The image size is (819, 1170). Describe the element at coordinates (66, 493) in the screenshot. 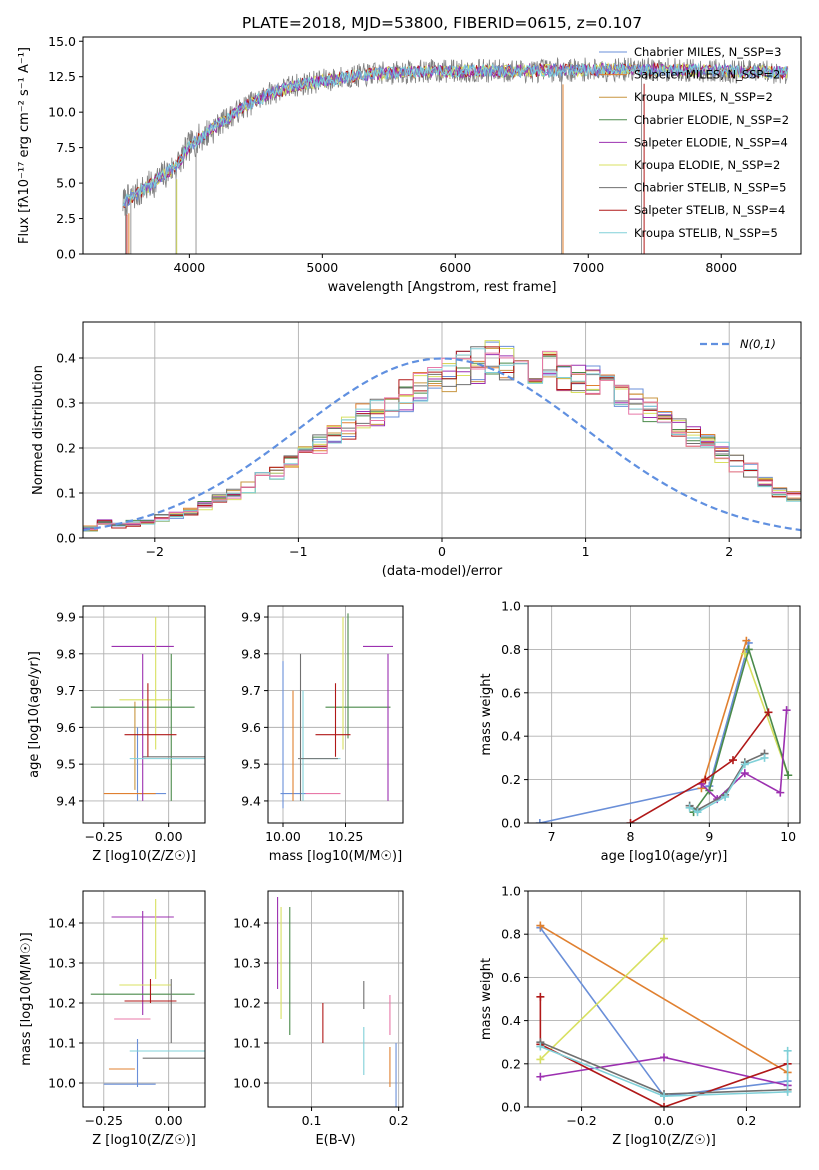

I see `y-tick-label: 0.1` at that location.